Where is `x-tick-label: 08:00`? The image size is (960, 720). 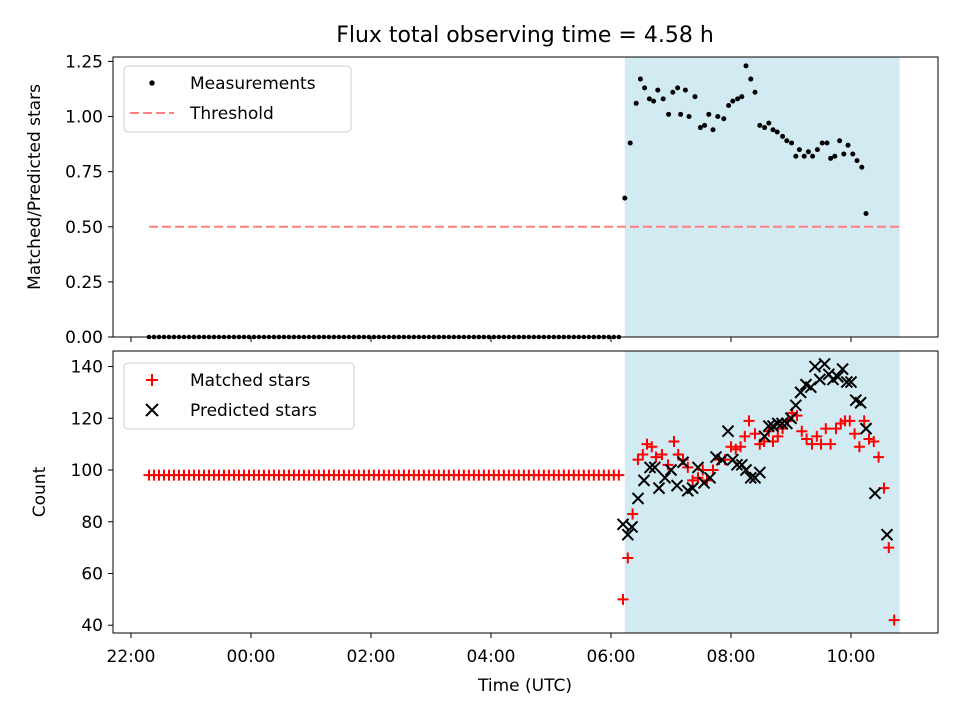
x-tick-label: 08:00 is located at coordinates (731, 657).